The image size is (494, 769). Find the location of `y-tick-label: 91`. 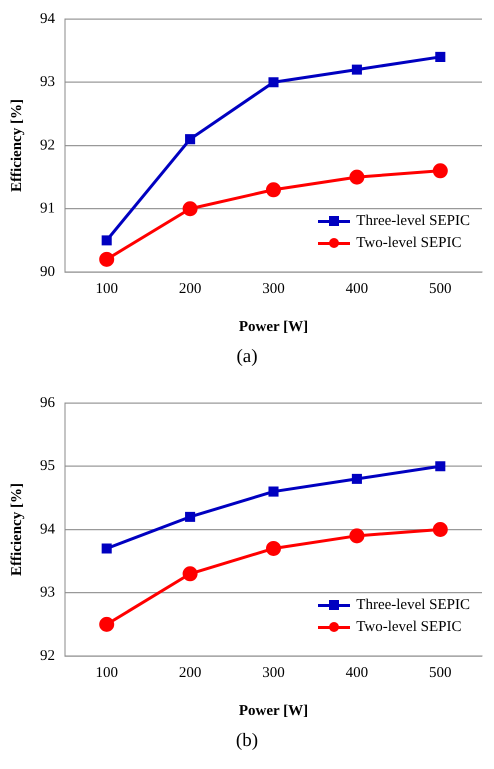

y-tick-label: 91 is located at coordinates (47, 208).